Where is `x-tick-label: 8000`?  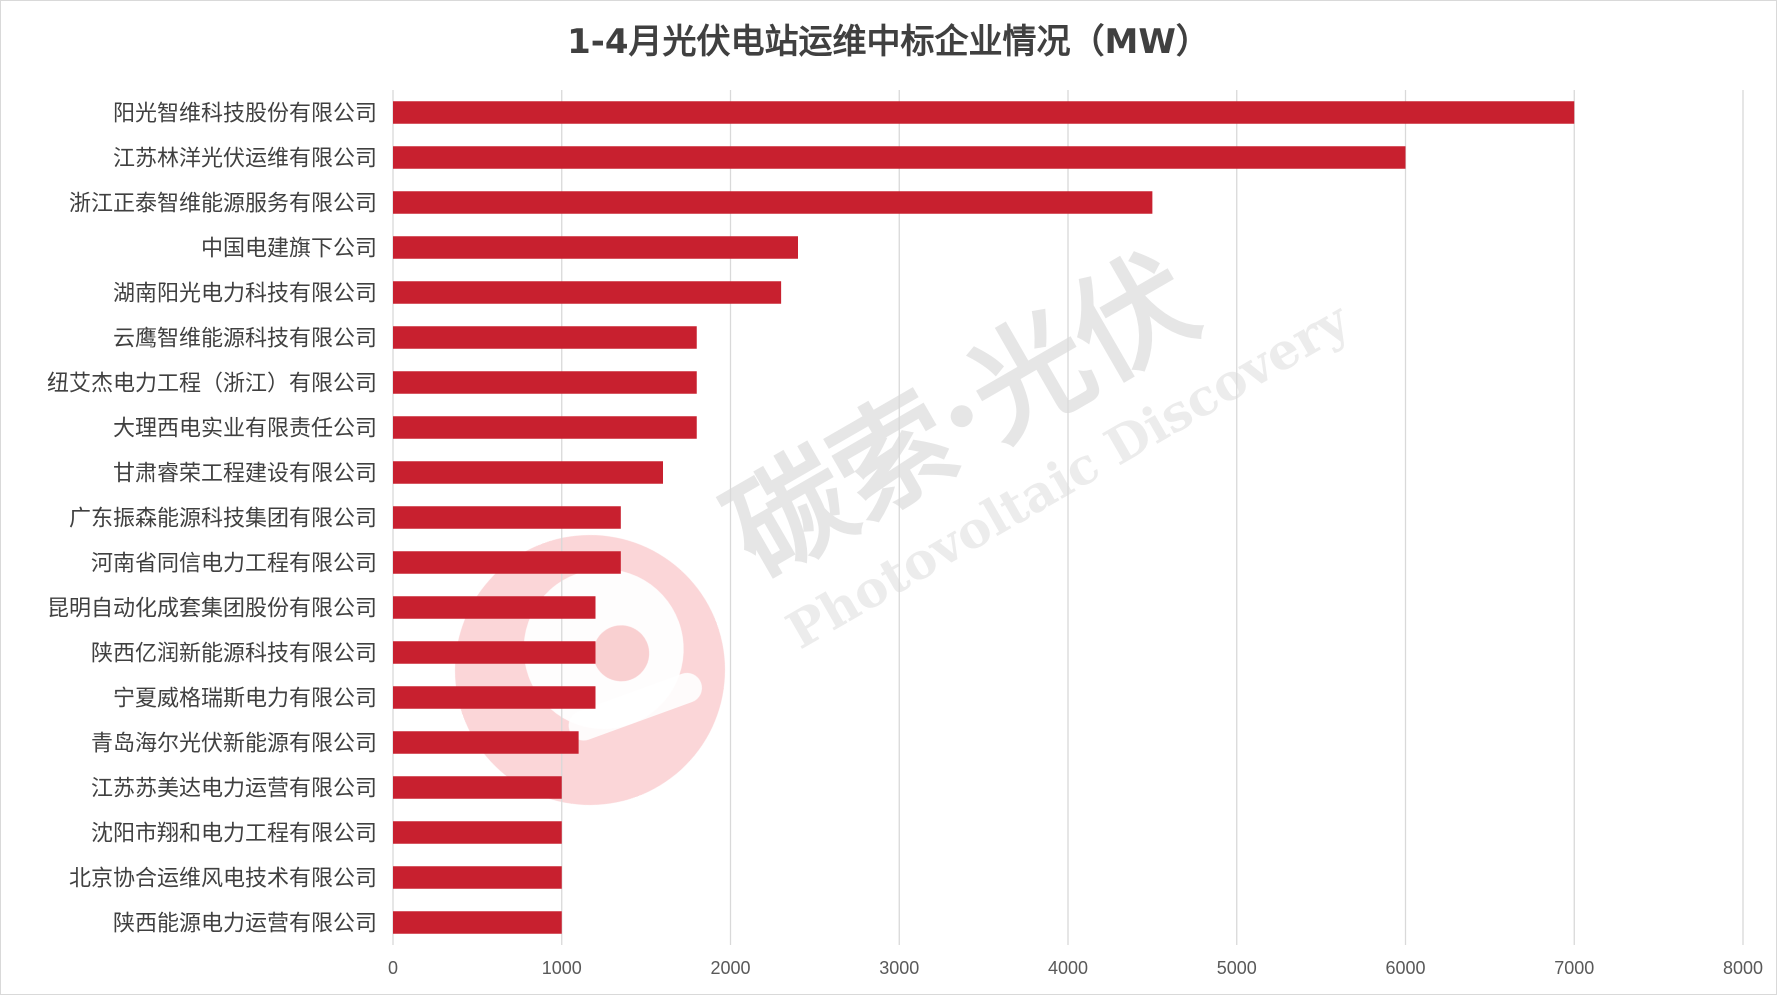
x-tick-label: 8000 is located at coordinates (1743, 968).